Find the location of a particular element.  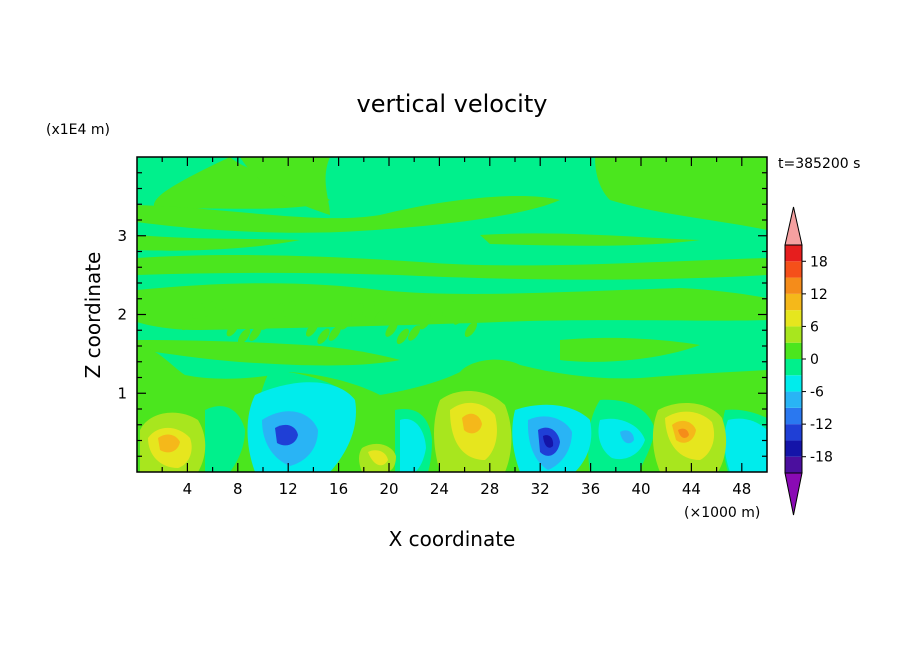

colorbar-min-arrow is located at coordinates (793, 494).